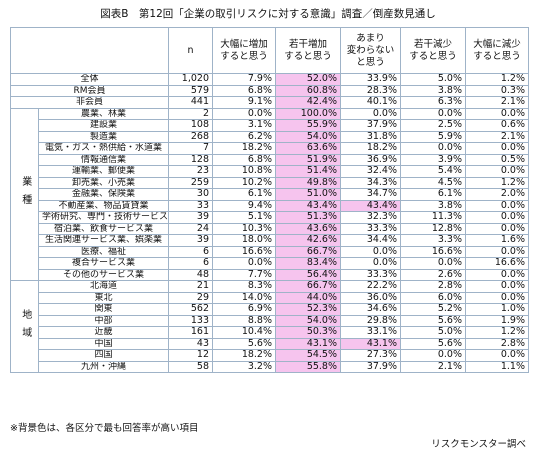  I want to click on row-label: 九州・沖縄, so click(103, 366).